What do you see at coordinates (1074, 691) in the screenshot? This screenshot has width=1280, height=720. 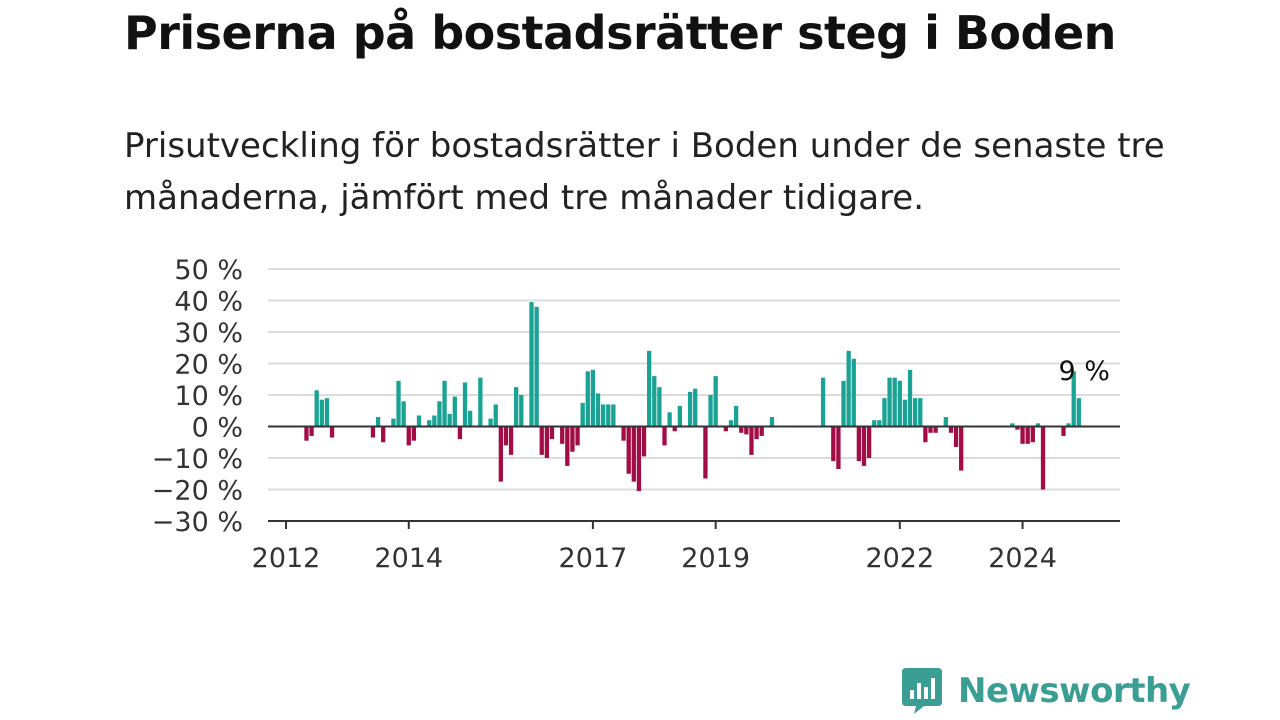 I see `logo-text: Newsworthy` at bounding box center [1074, 691].